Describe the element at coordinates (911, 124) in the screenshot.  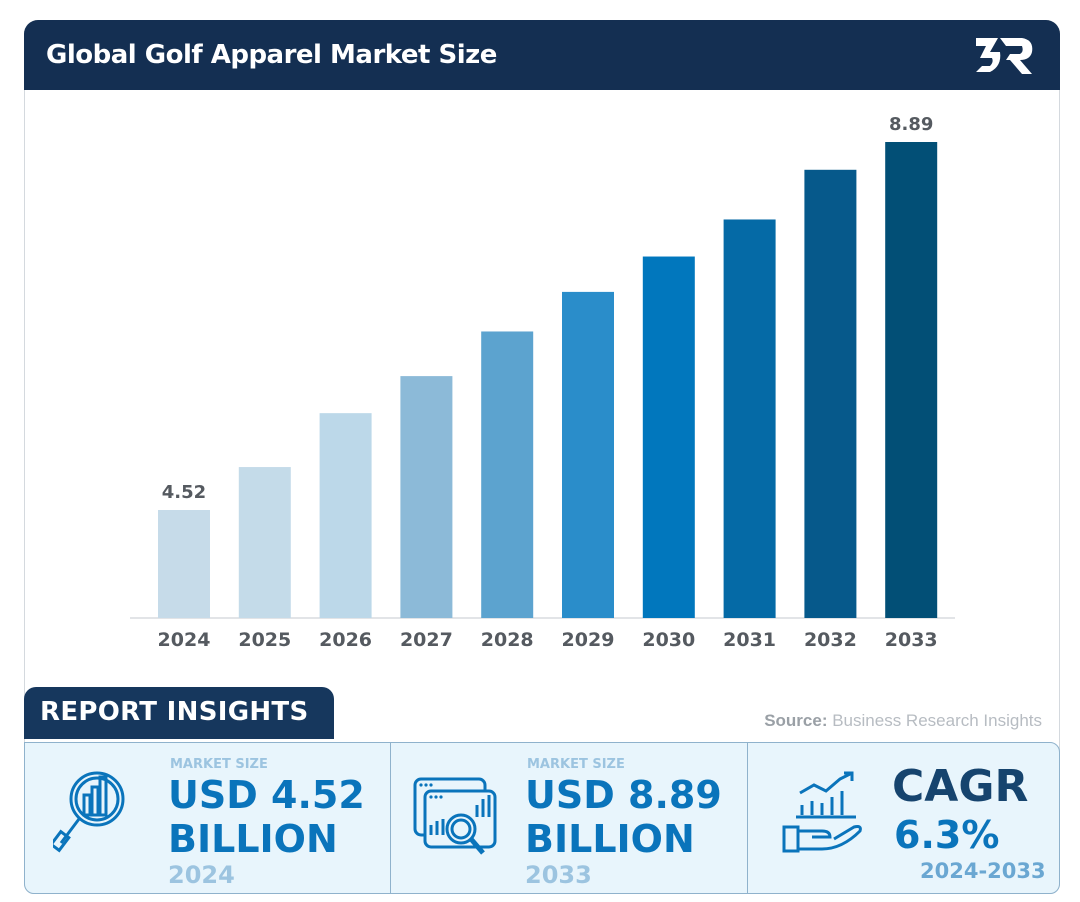
I see `data-label-2033: 8.89` at that location.